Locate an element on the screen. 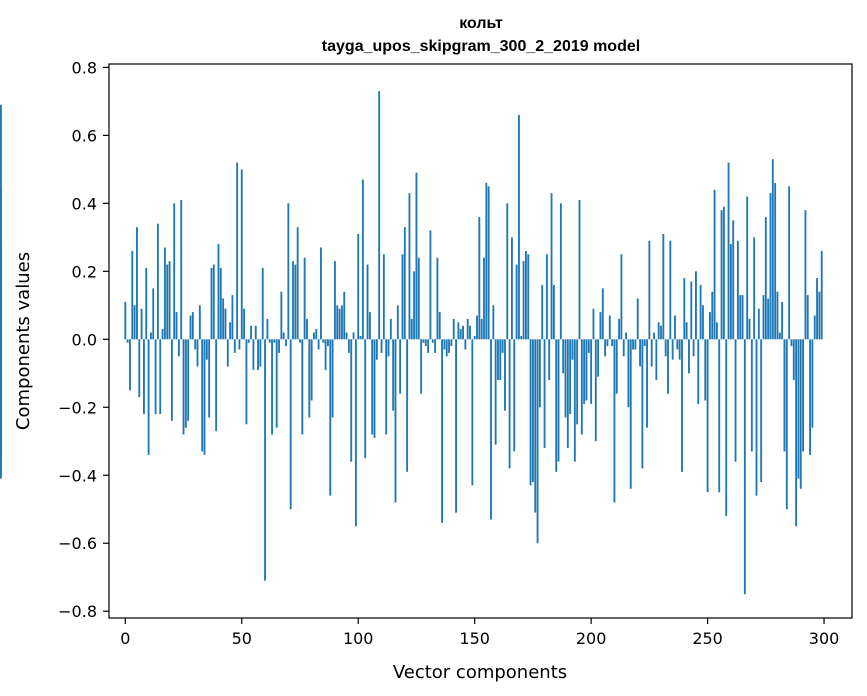  chart-subtitle: tayga_upos_skipgram_300_2_2019 model is located at coordinates (481, 46).